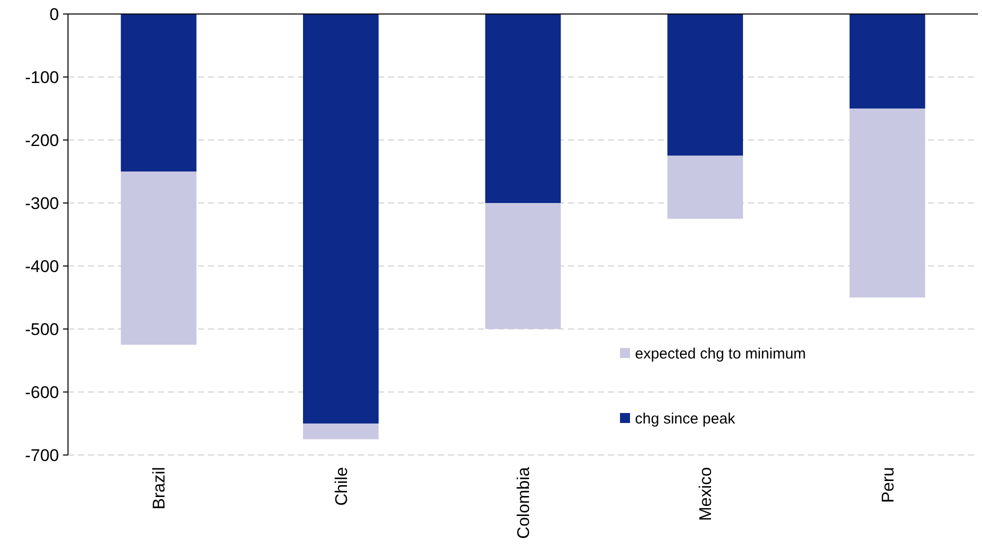 The width and height of the screenshot is (982, 549). Describe the element at coordinates (159, 488) in the screenshot. I see `x-tick-label: Brazil` at that location.